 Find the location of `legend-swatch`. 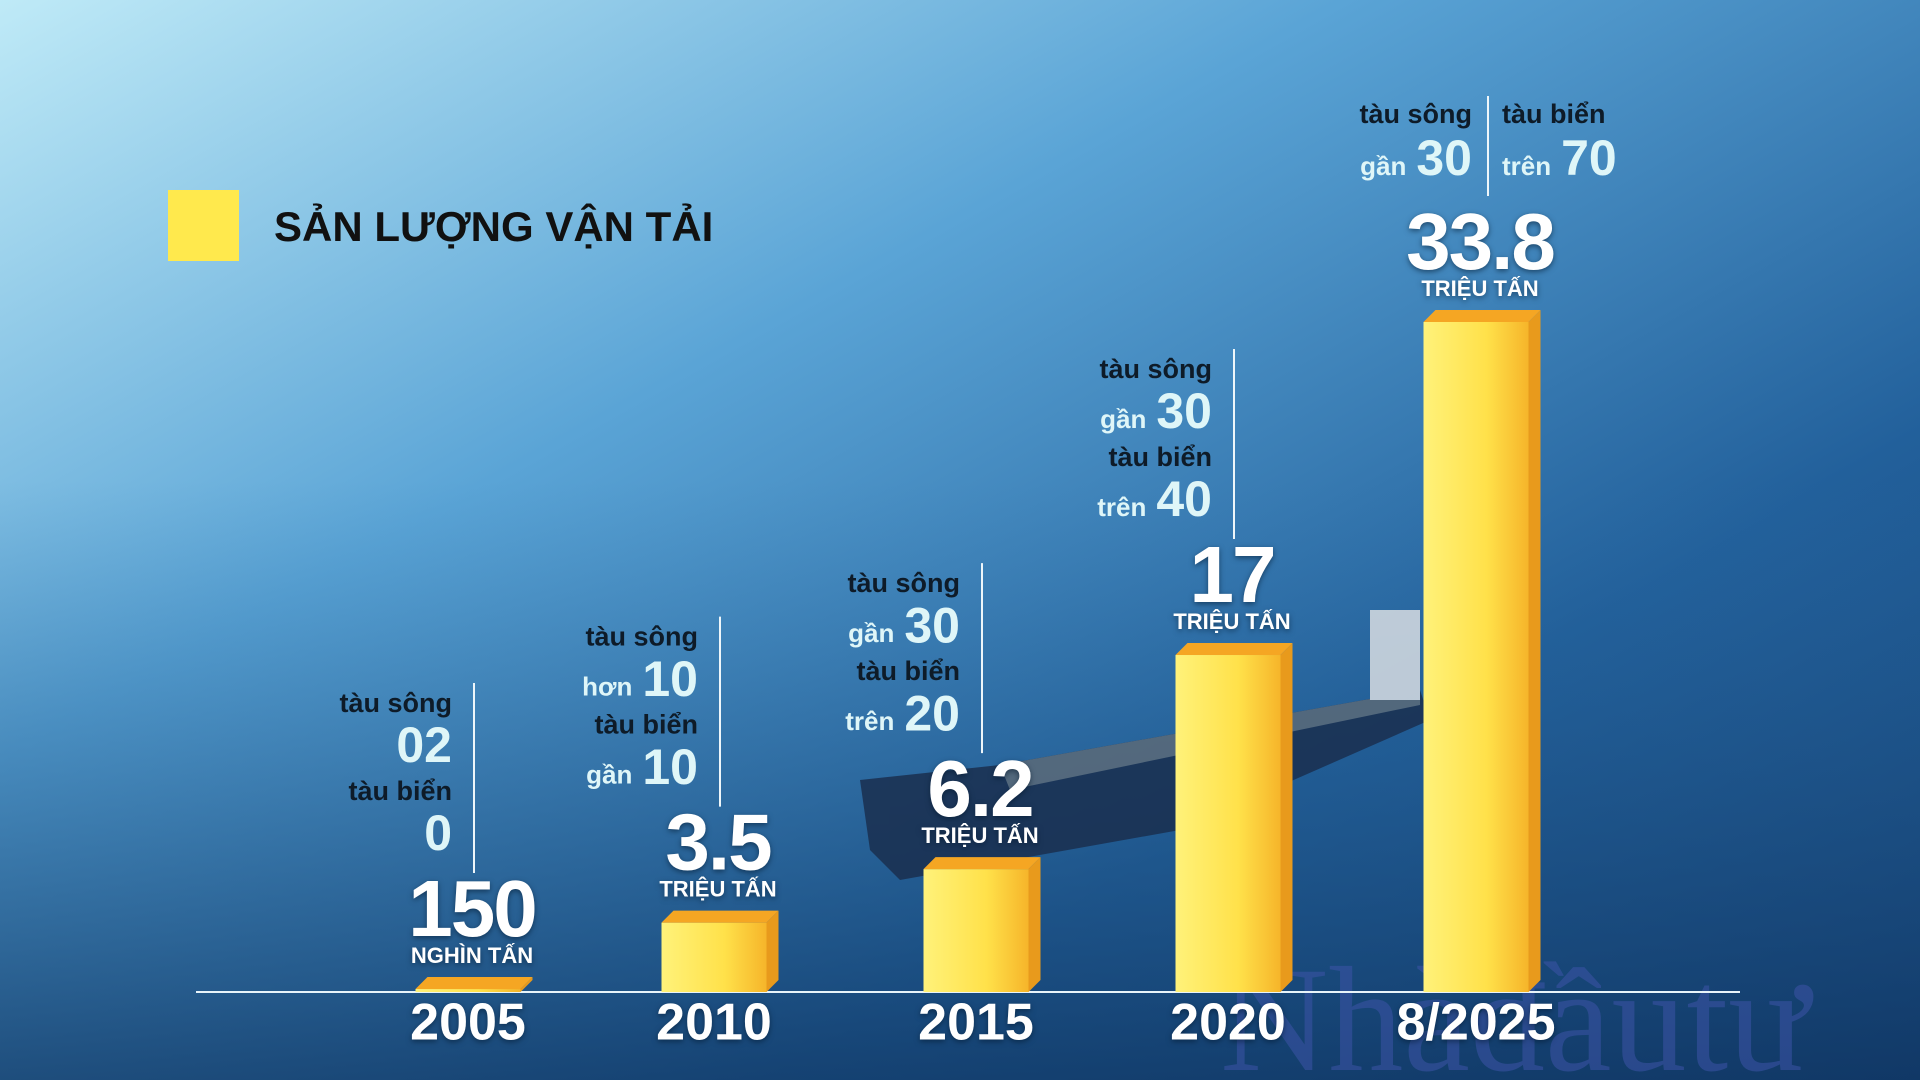

legend-swatch is located at coordinates (203, 225).